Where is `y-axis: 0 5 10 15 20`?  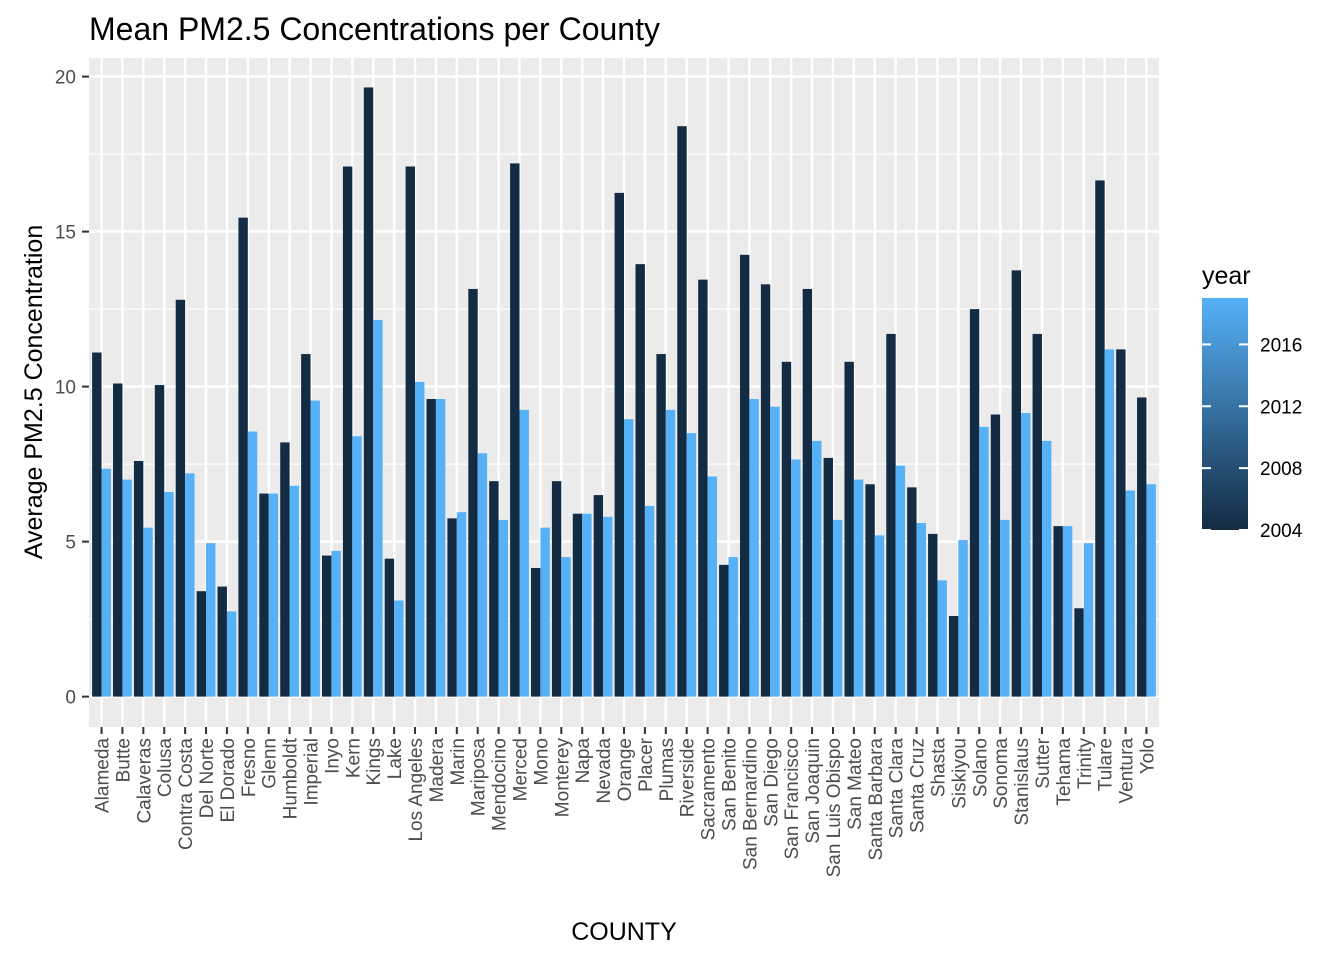 y-axis: 0 5 10 15 20 is located at coordinates (72, 388).